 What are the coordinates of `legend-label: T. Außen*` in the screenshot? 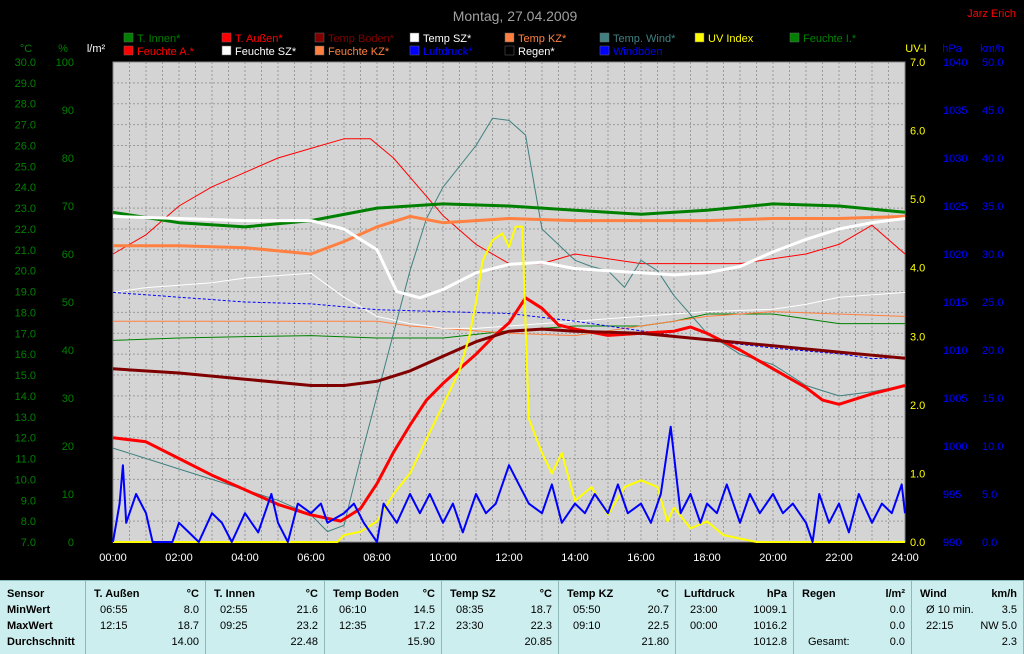 It's located at (259, 39).